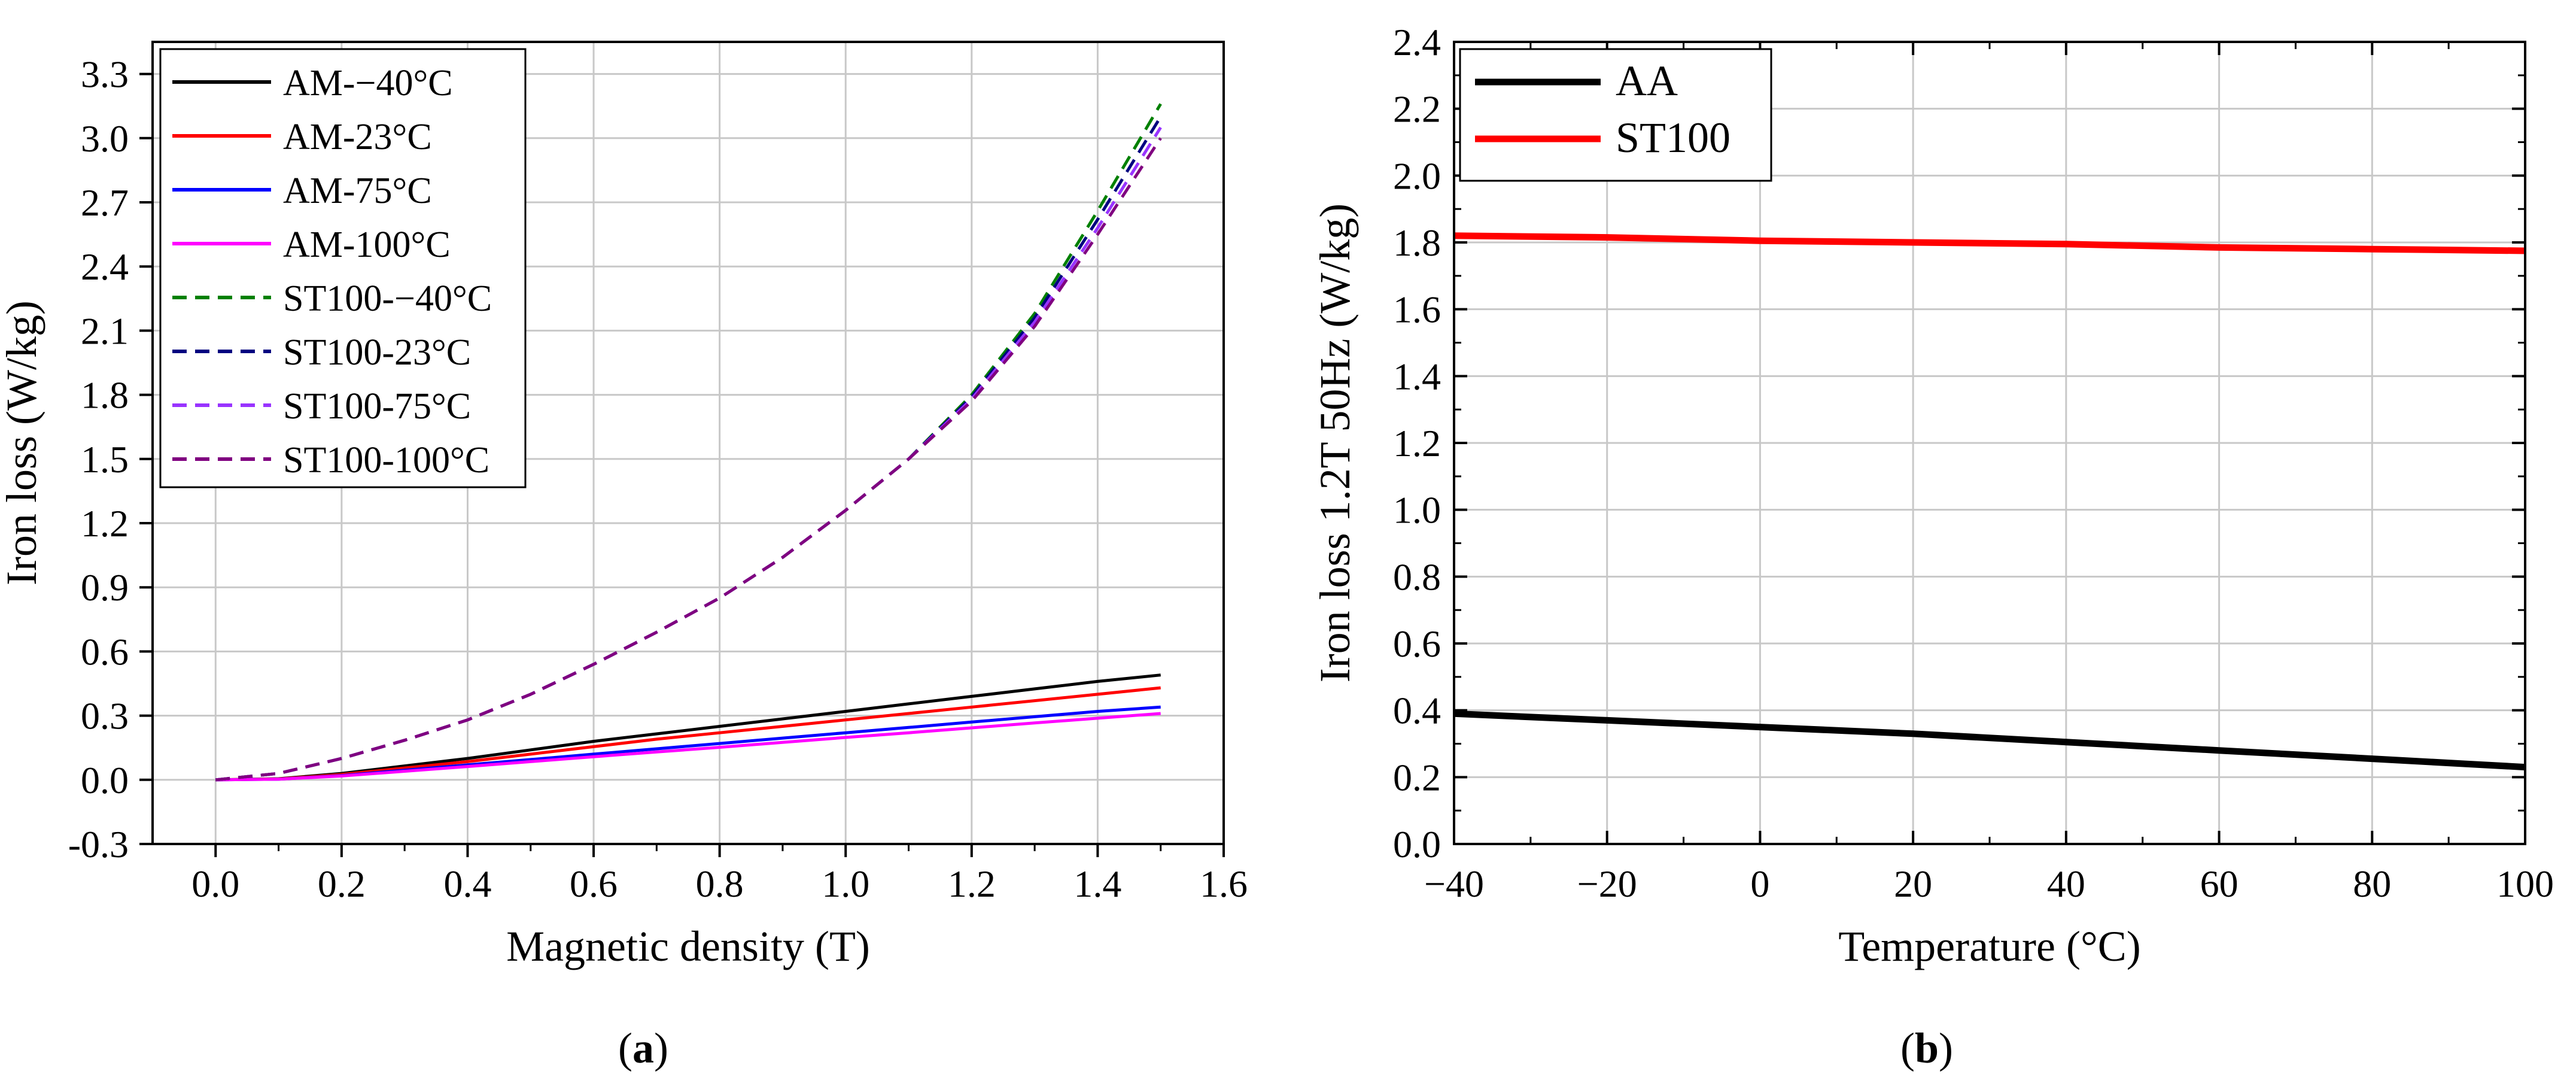 Image resolution: width=2576 pixels, height=1090 pixels. What do you see at coordinates (688, 946) in the screenshot?
I see `x-axis-title-a: Magnetic density (T)` at bounding box center [688, 946].